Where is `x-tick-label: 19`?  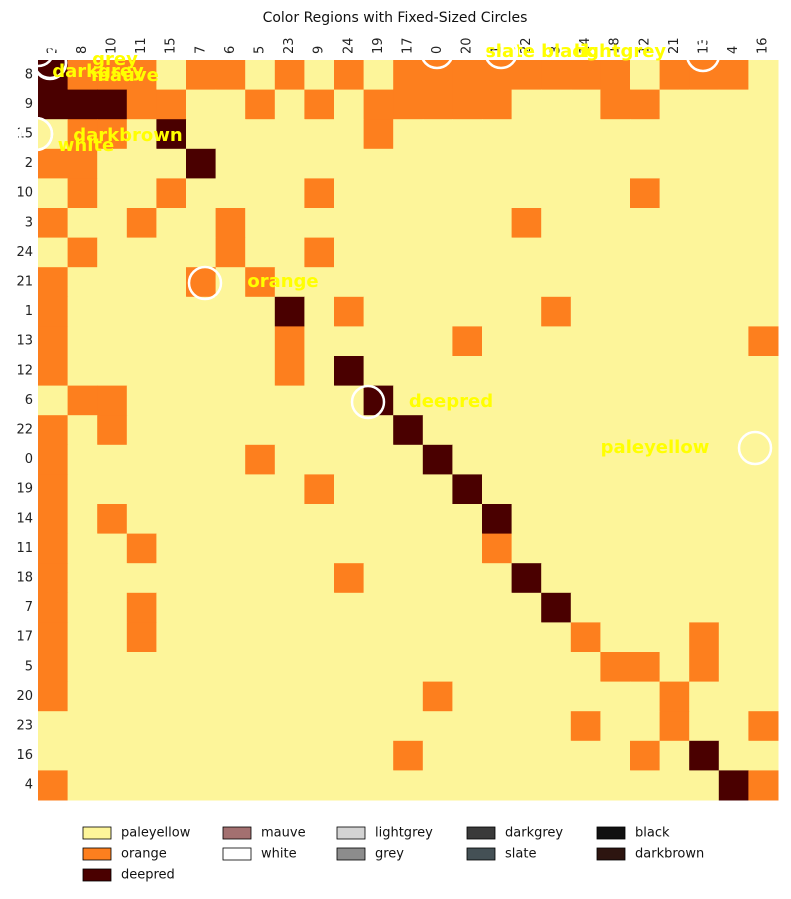
x-tick-label: 19 is located at coordinates (378, 45).